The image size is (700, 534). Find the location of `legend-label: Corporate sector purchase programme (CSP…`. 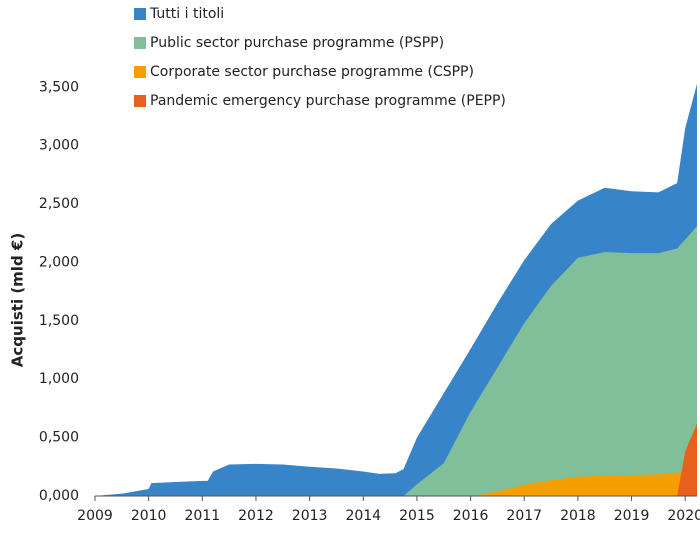

legend-label: Corporate sector purchase programme (CSP… is located at coordinates (312, 72).